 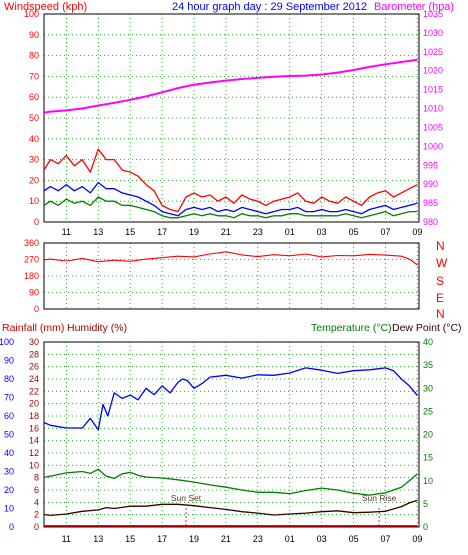 I want to click on time-tick-label: 13, so click(x=98, y=232).